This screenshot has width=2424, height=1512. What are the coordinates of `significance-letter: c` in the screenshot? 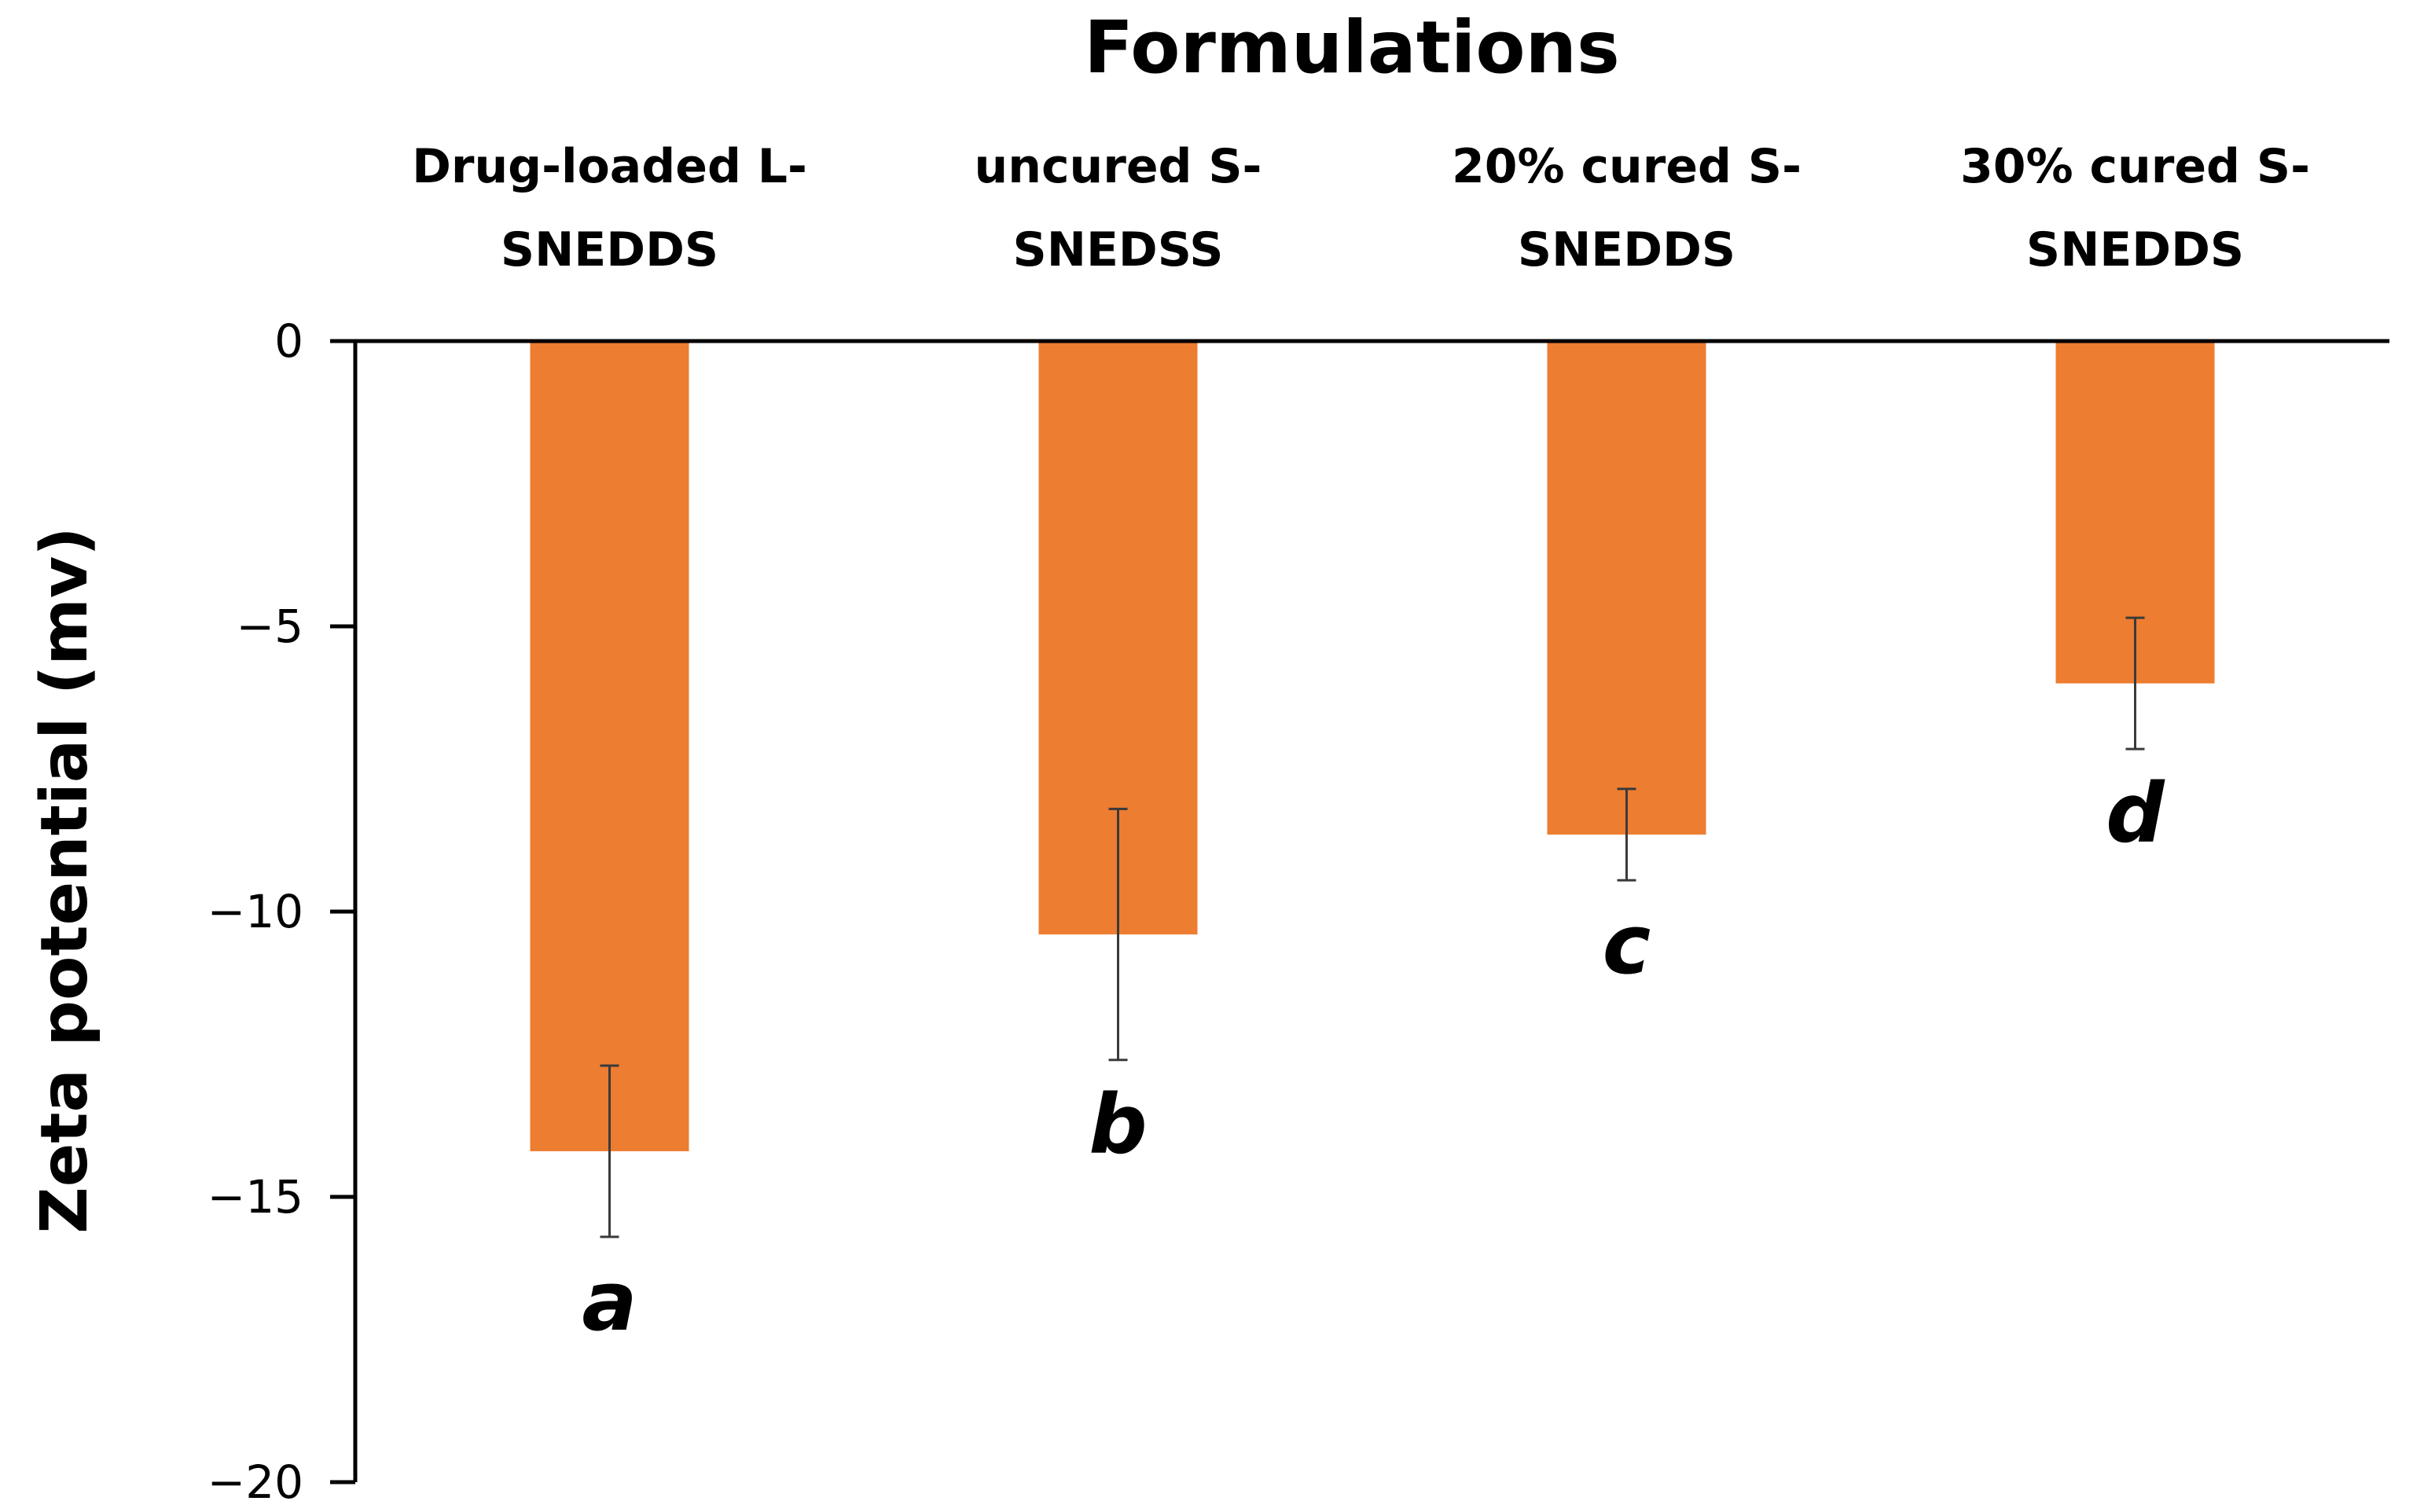 It's located at (1627, 945).